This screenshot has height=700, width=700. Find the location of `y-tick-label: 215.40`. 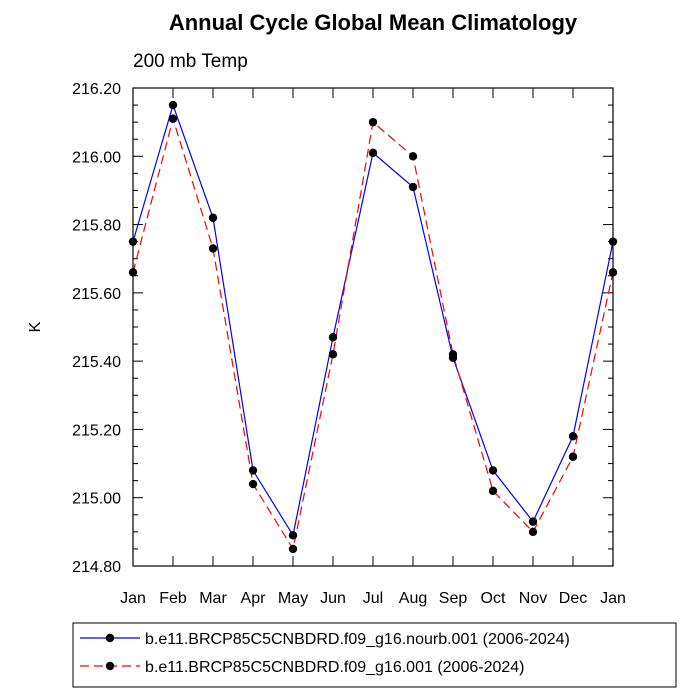

y-tick-label: 215.40 is located at coordinates (96, 362).